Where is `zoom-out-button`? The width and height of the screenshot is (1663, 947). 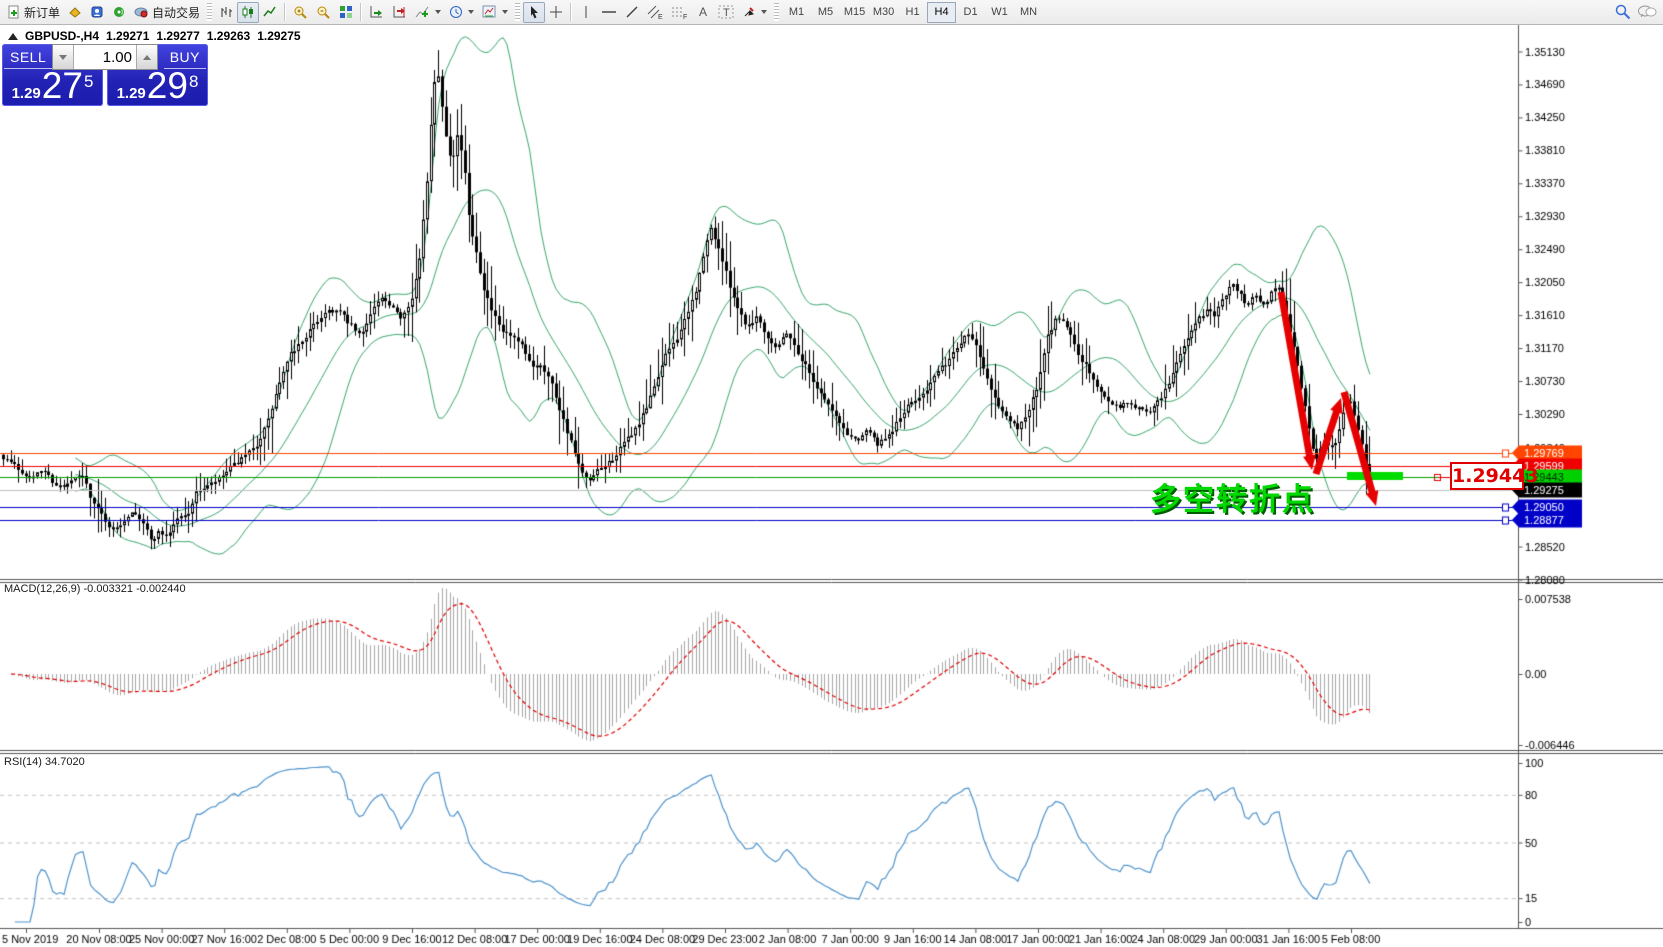 zoom-out-button is located at coordinates (323, 12).